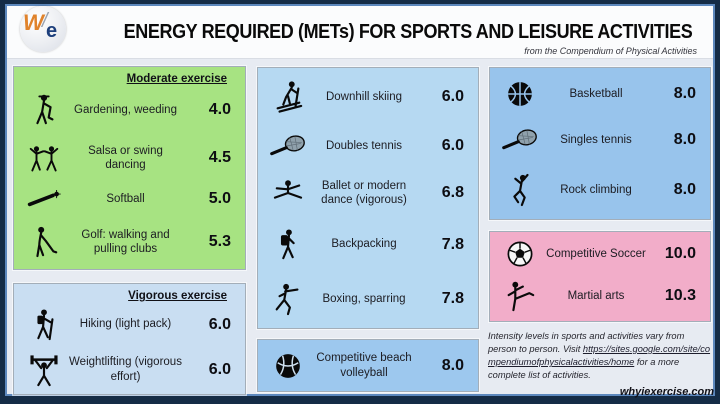 This screenshot has height=404, width=720. I want to click on activity-row: Weightlifting (vigorous effort) 6.0, so click(130, 370).